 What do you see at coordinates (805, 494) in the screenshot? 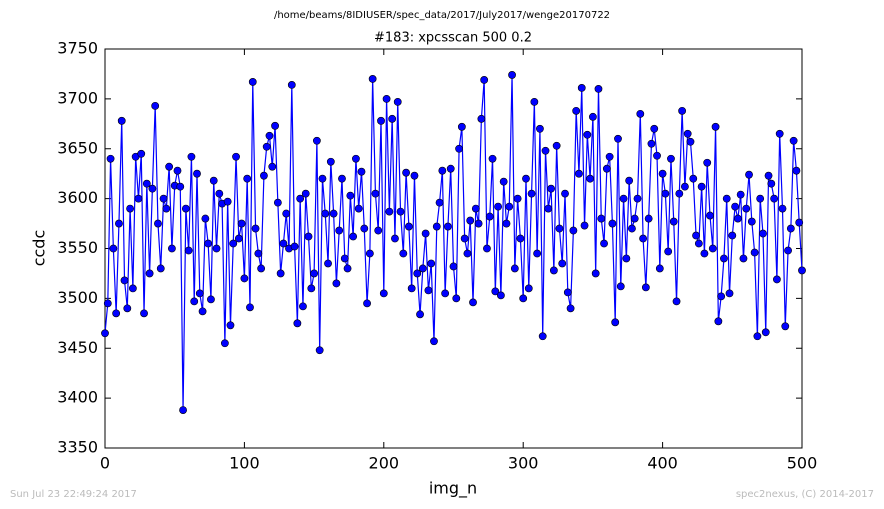
I see `footer-right: spec2nexus, (C) 2014-2017` at bounding box center [805, 494].